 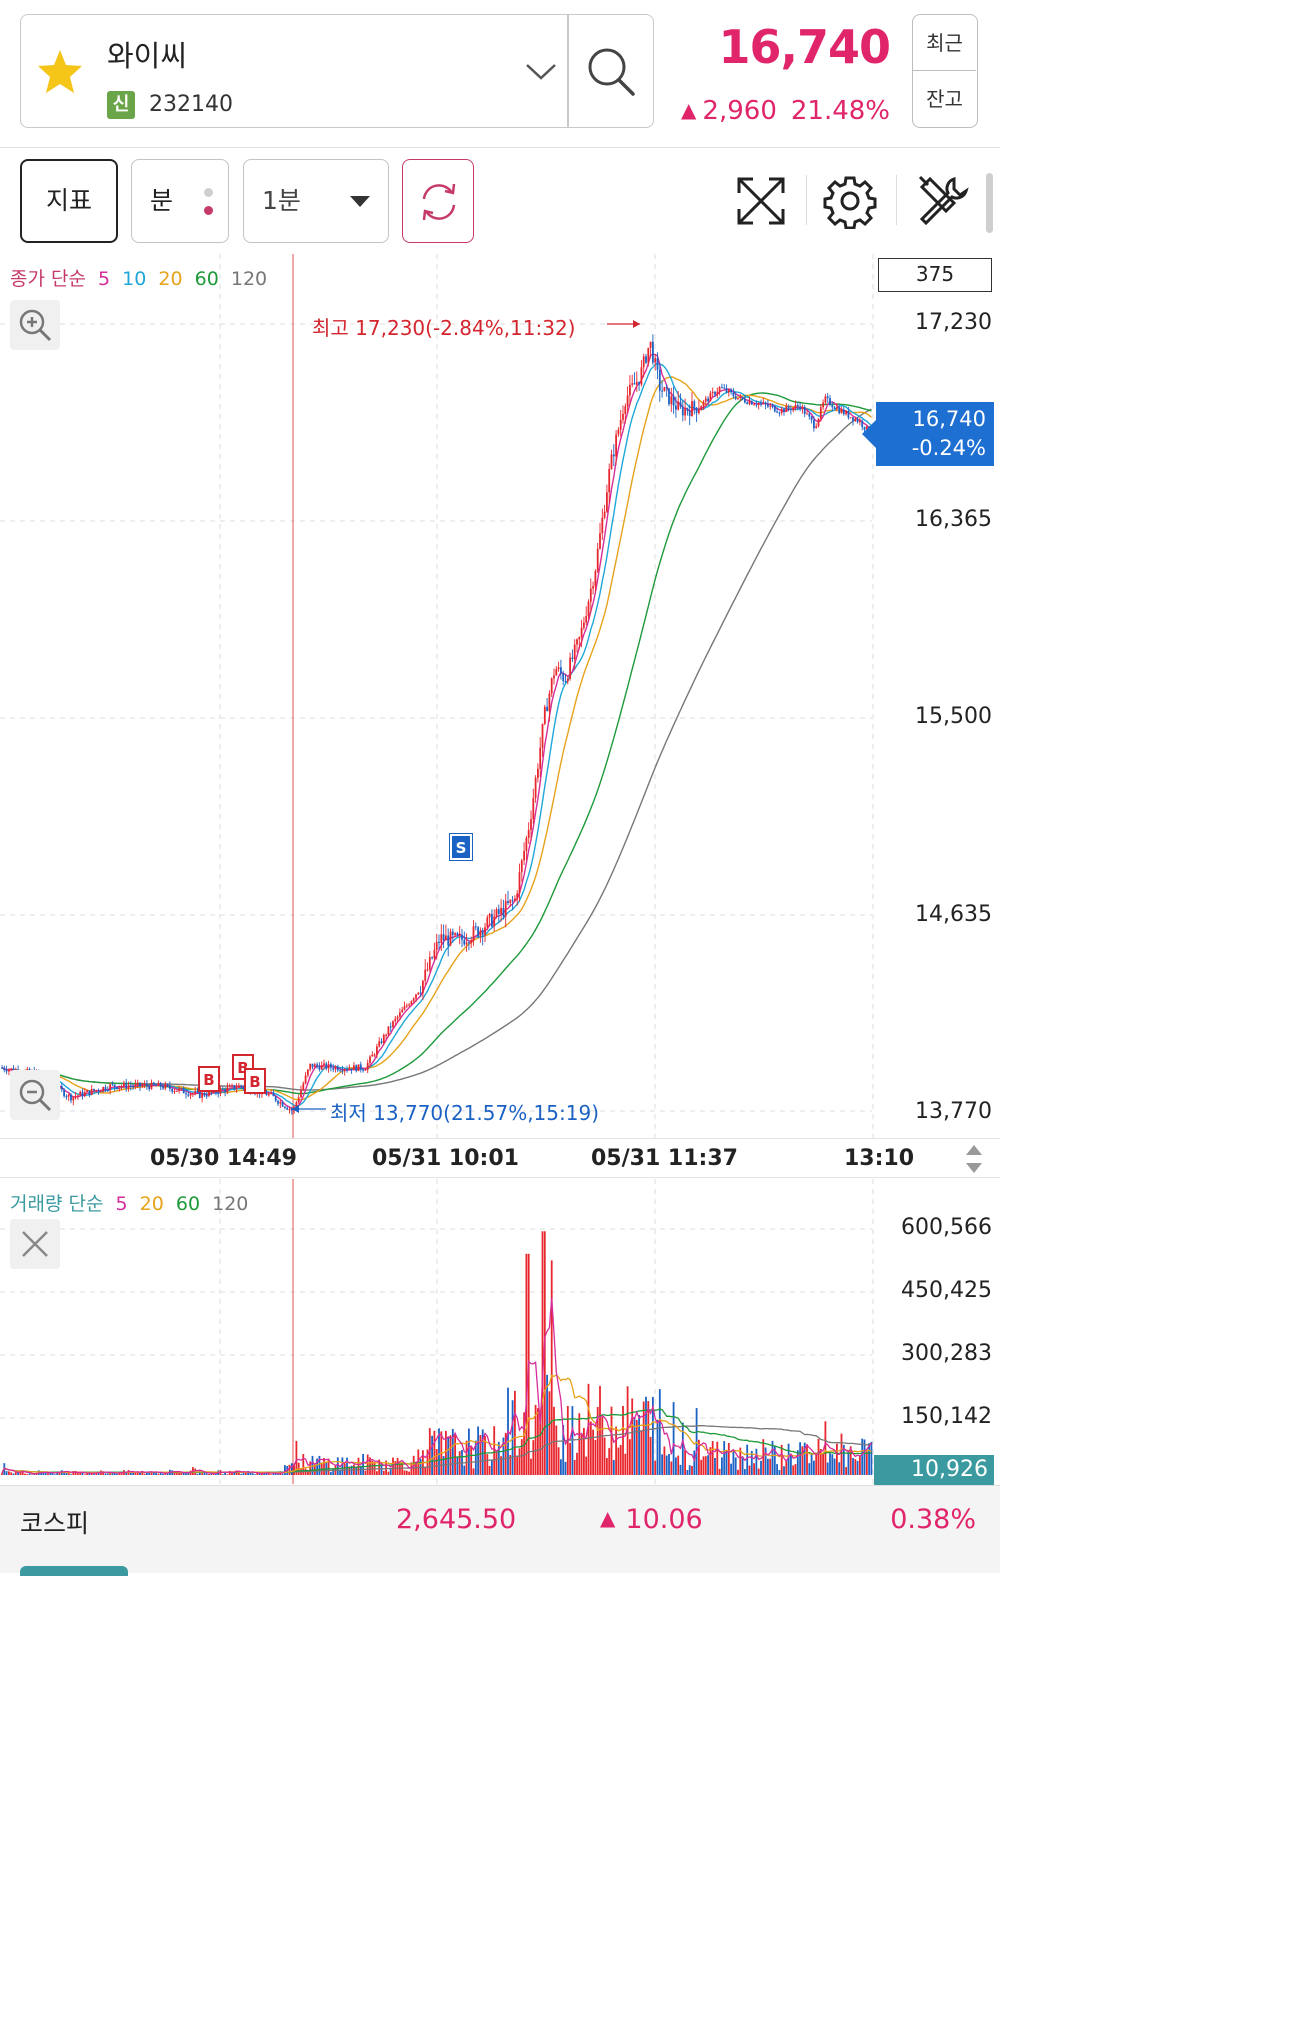 I want to click on index-ticker: 코스피 2,645.50 ▲ 10.06 0.38%, so click(x=500, y=1530).